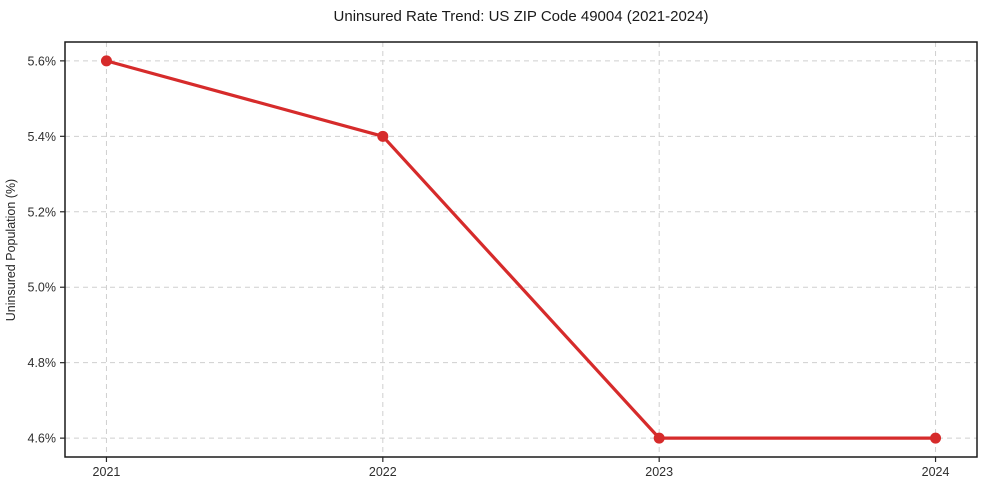 This screenshot has height=490, width=989. I want to click on y-tick-label: 5.0%, so click(42, 288).